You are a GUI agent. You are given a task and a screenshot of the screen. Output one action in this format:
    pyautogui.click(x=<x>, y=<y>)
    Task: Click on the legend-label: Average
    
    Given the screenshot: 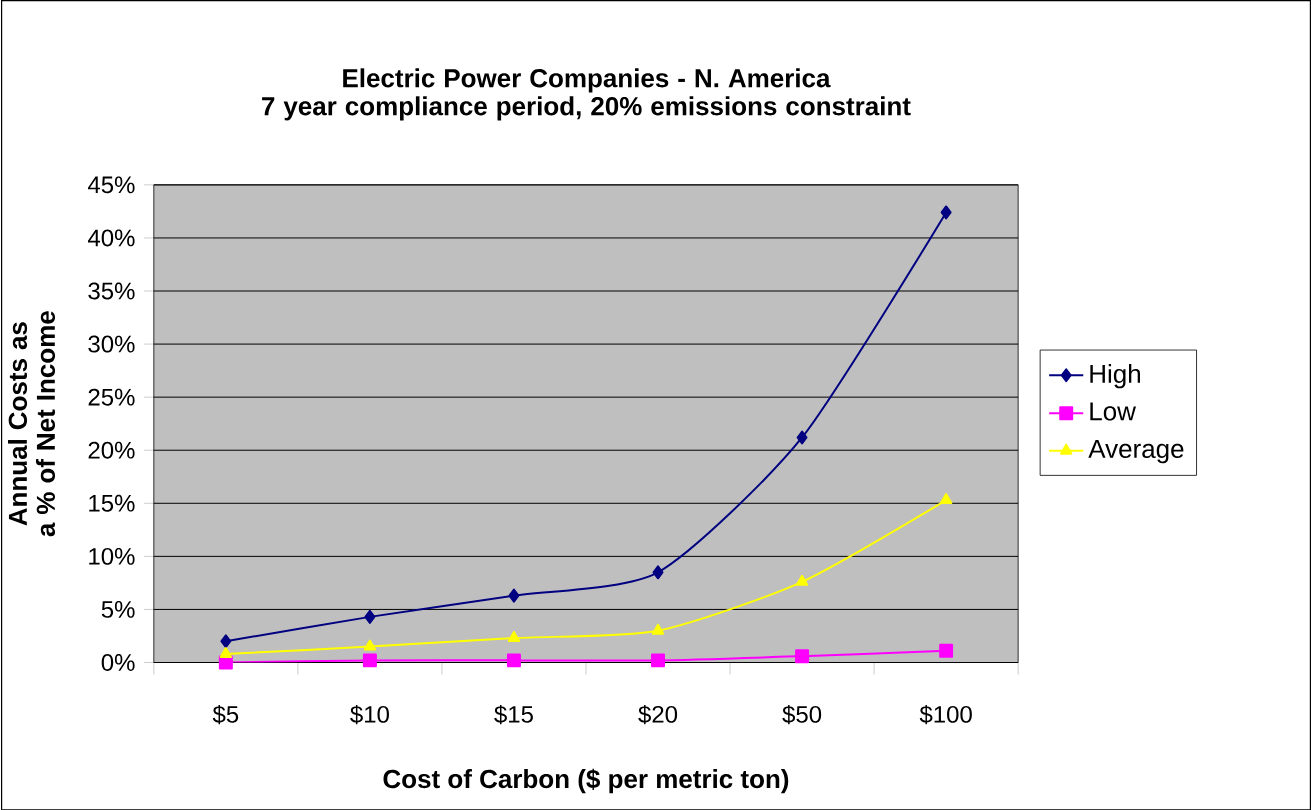 What is the action you would take?
    pyautogui.click(x=1136, y=451)
    